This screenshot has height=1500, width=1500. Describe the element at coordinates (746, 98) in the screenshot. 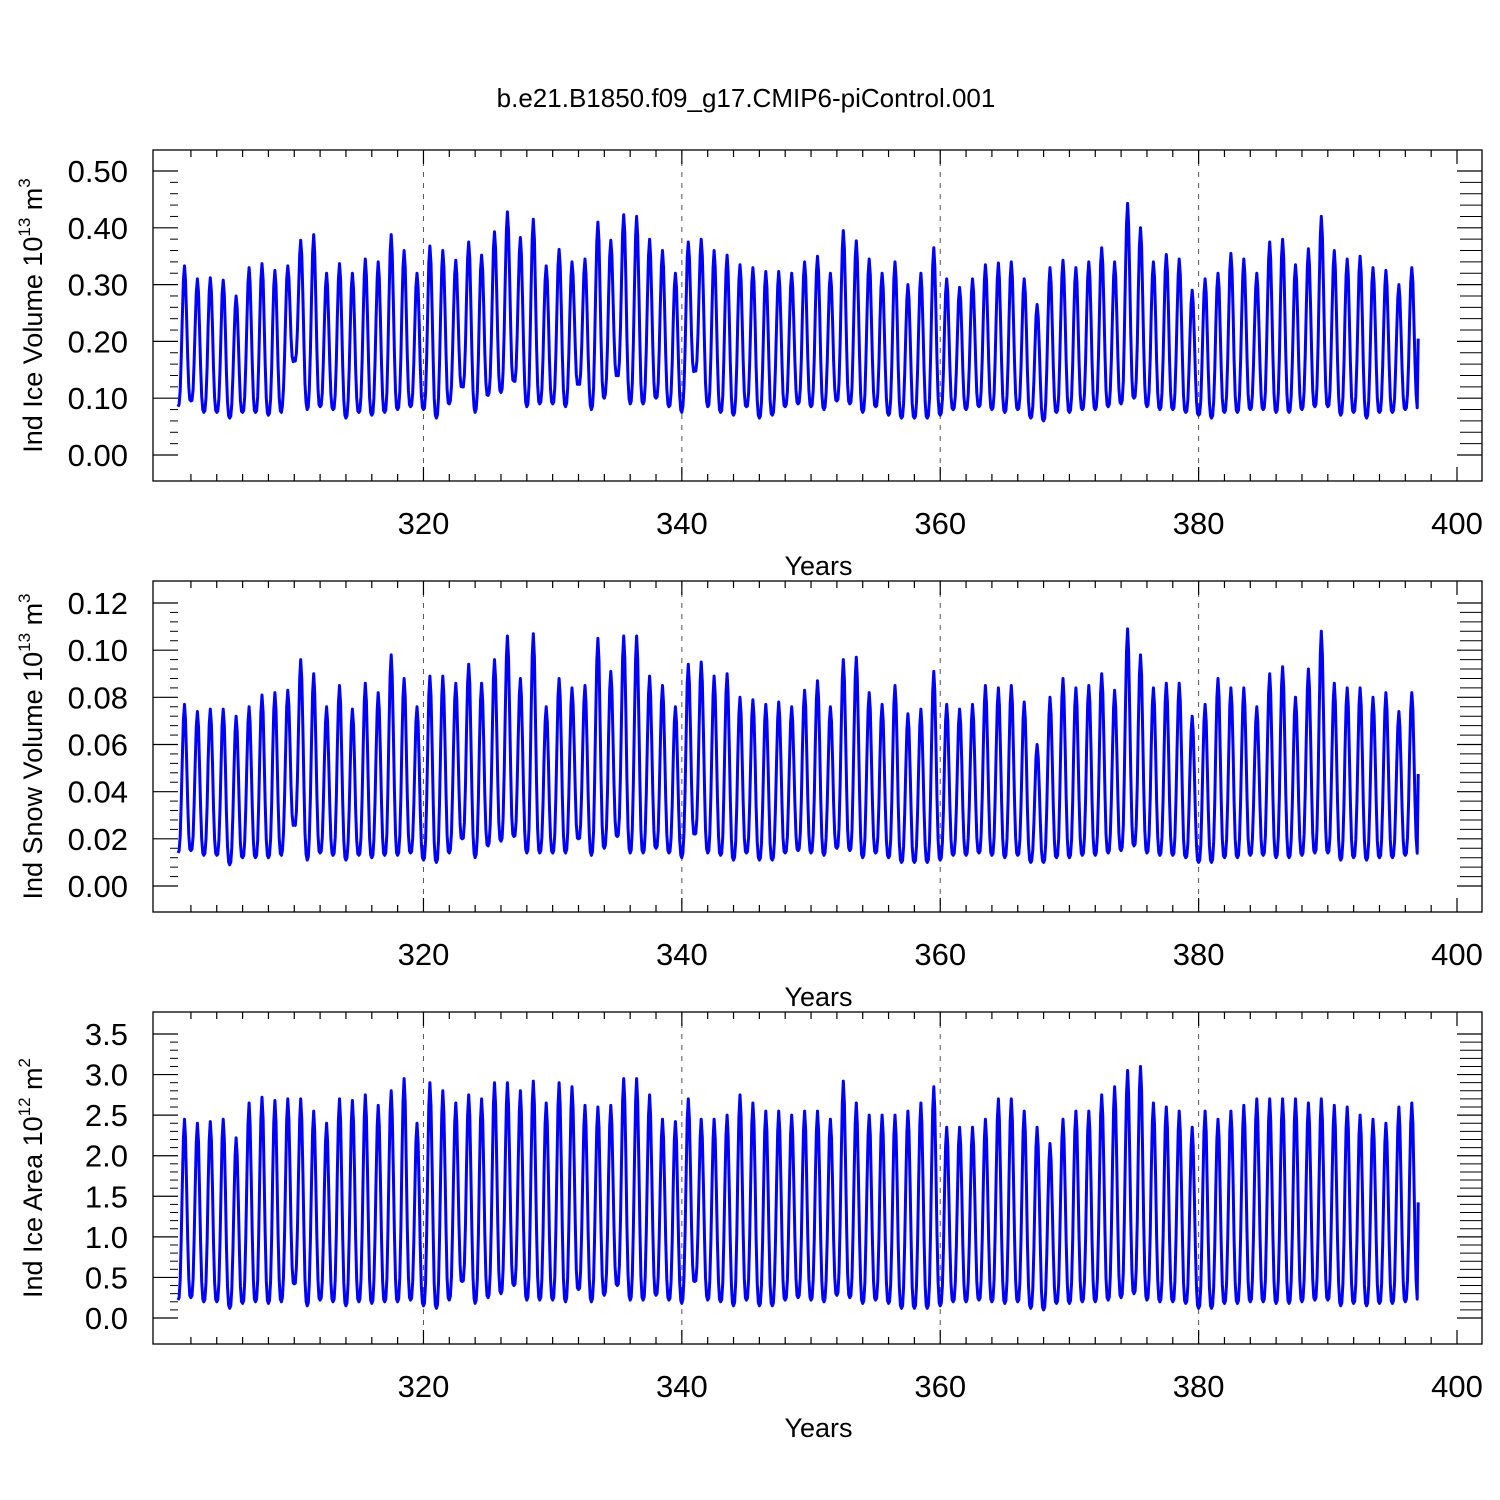

I see `figure-title: b.e21.B1850.f09_g17.CMIP6-piControl.001` at that location.